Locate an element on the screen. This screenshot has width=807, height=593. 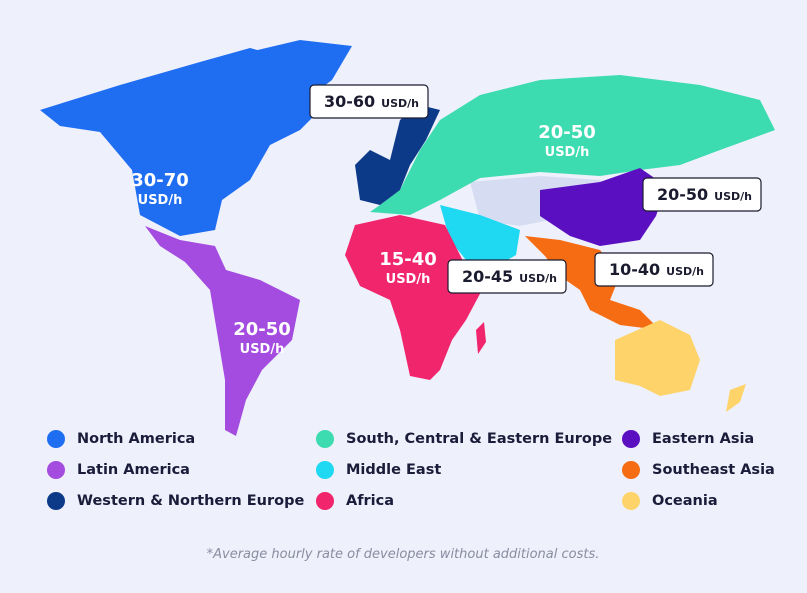
callout-text: 30-60 USD/h is located at coordinates (371, 101).